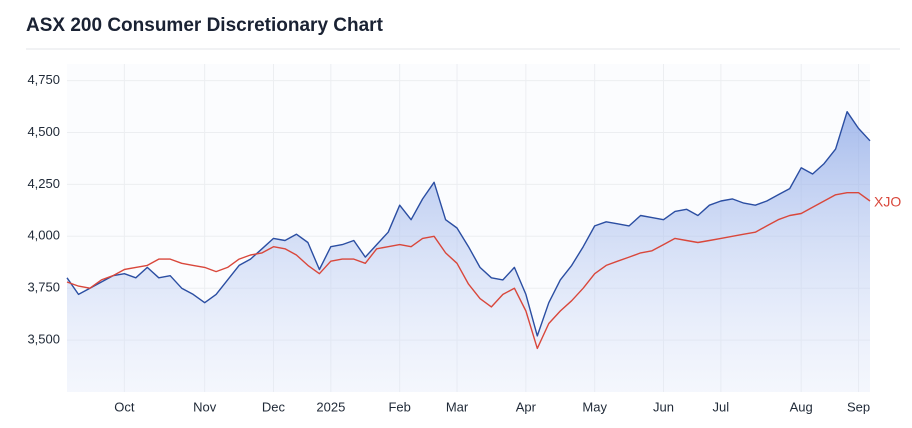  Describe the element at coordinates (858, 406) in the screenshot. I see `x-tick-label: Sep` at that location.